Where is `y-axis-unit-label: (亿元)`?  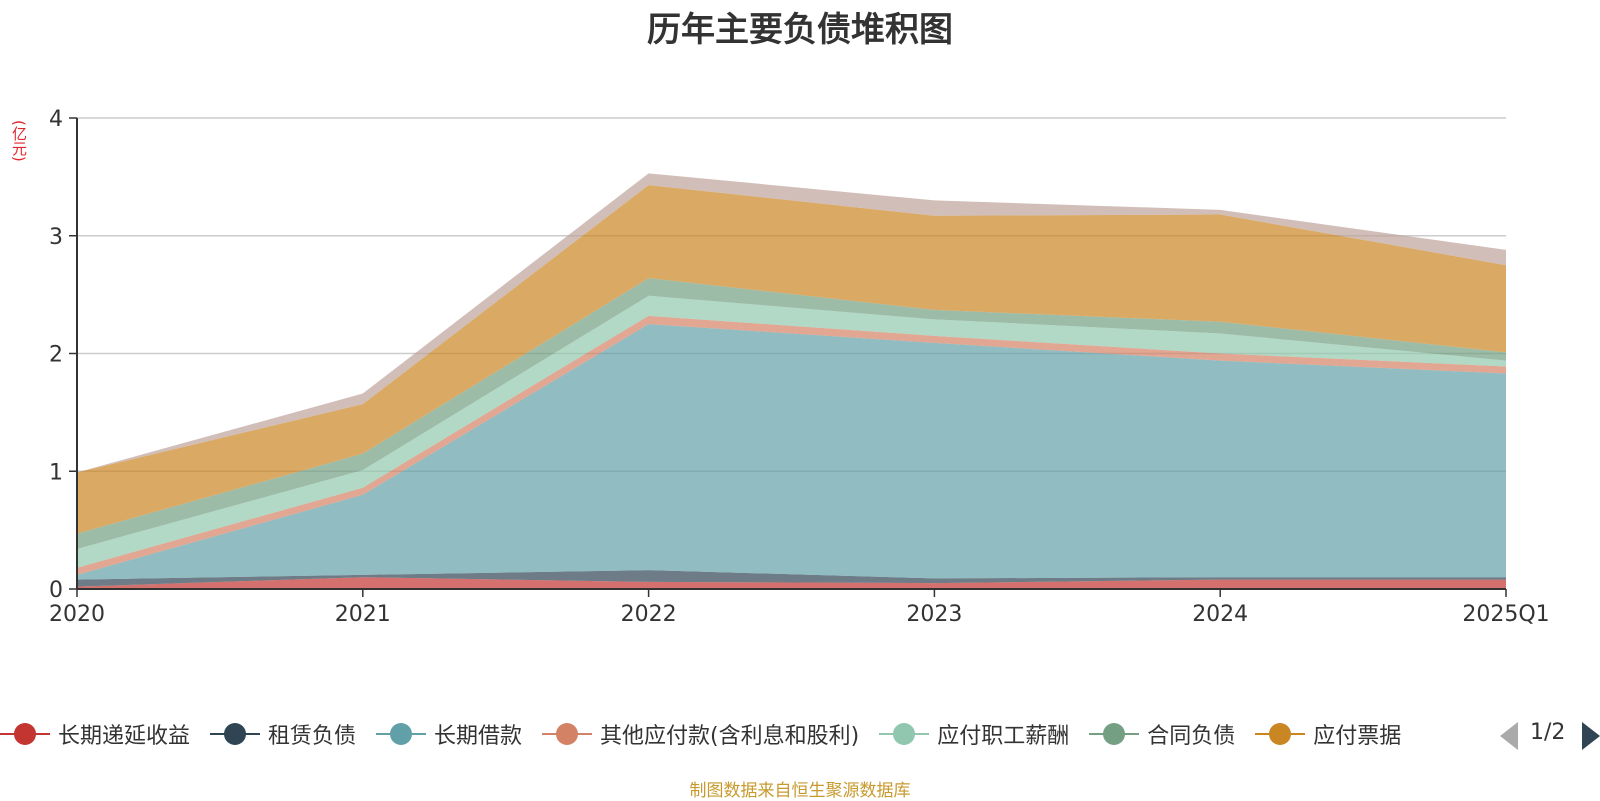 y-axis-unit-label: (亿元) is located at coordinates (19, 141).